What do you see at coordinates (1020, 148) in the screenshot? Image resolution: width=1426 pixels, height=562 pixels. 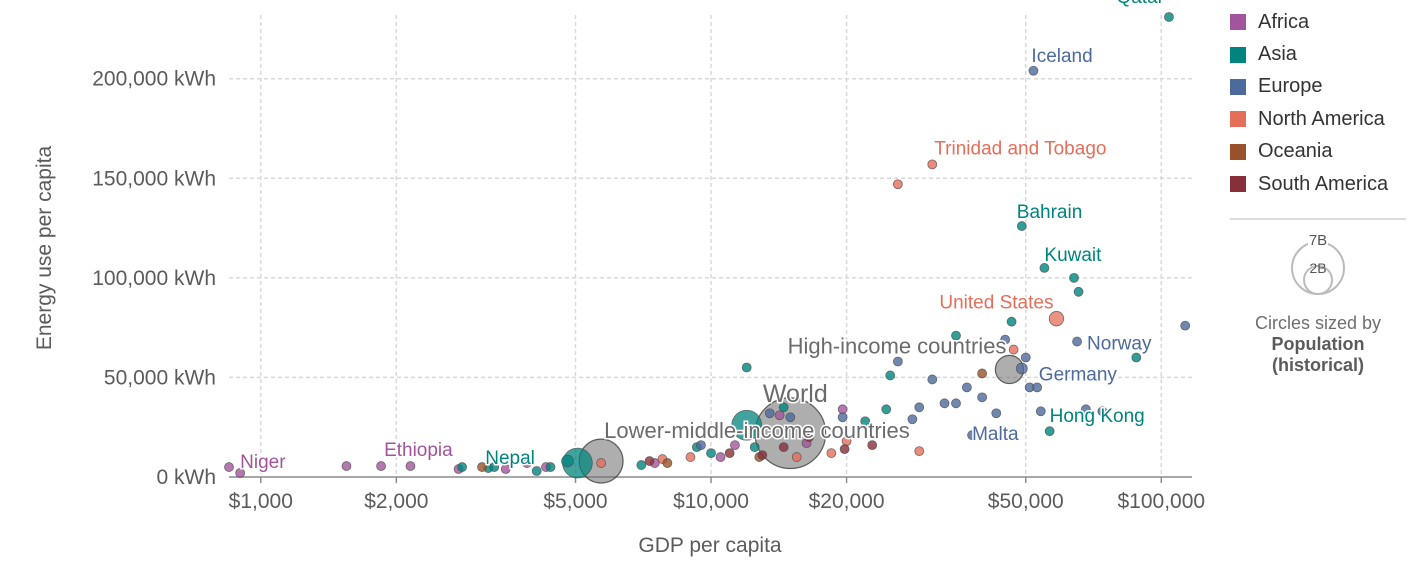 I see `point-label-trinidad-and-tobago: Trinidad and Tobago` at bounding box center [1020, 148].